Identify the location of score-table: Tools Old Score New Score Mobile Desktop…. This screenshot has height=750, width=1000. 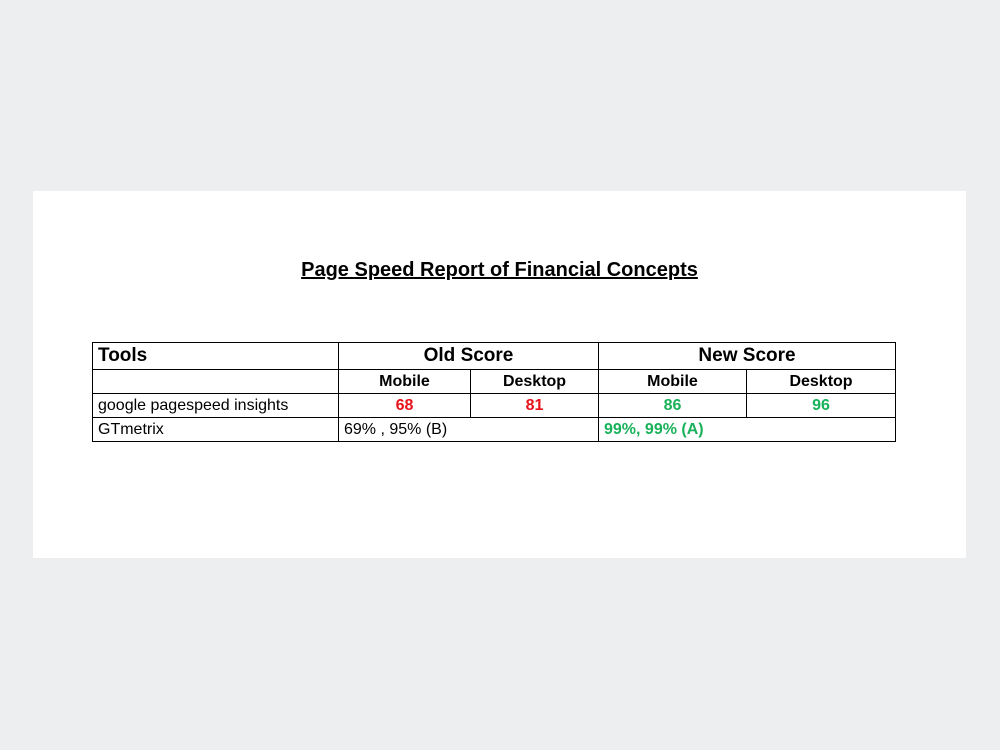
(494, 392).